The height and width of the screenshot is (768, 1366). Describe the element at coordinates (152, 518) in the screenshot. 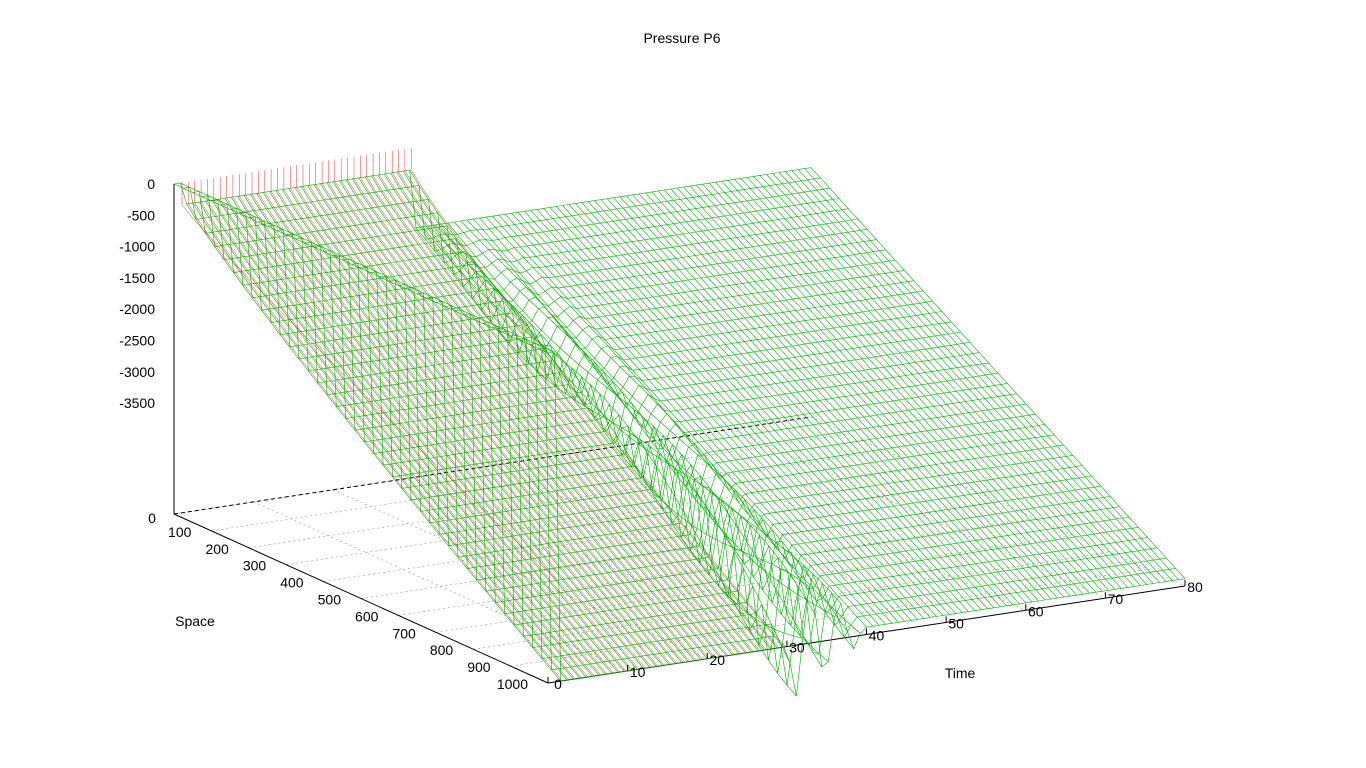

I see `y-tick-label: 0` at that location.